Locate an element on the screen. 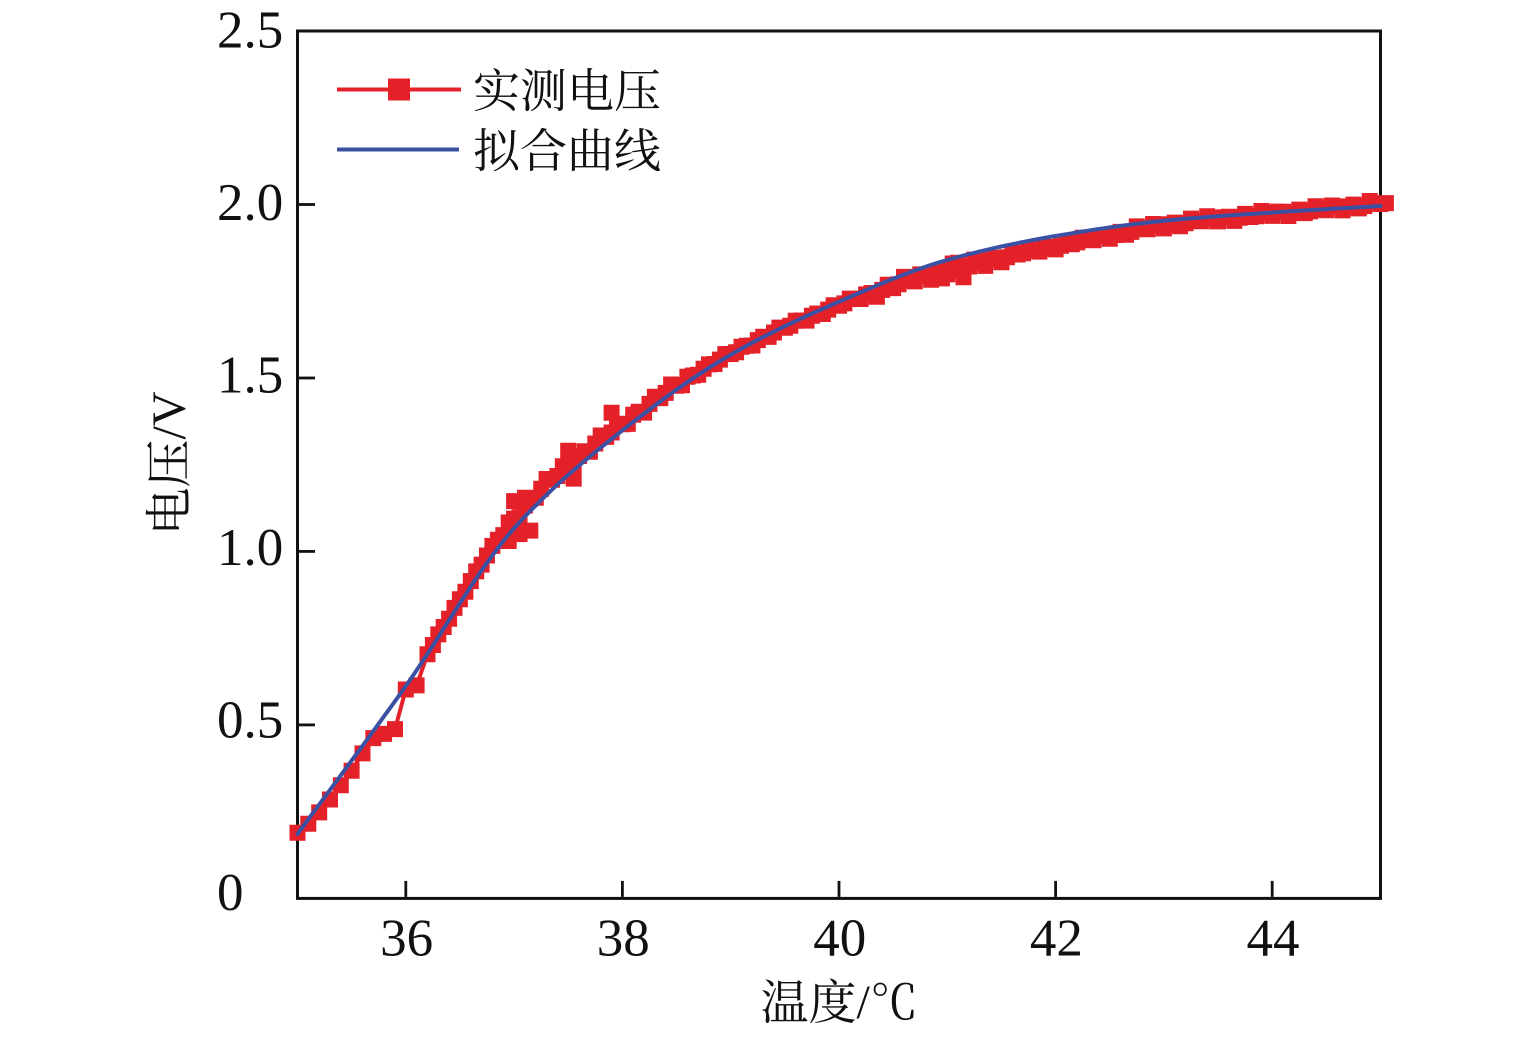 This screenshot has height=1039, width=1535. svg-text: 36 is located at coordinates (406, 938).